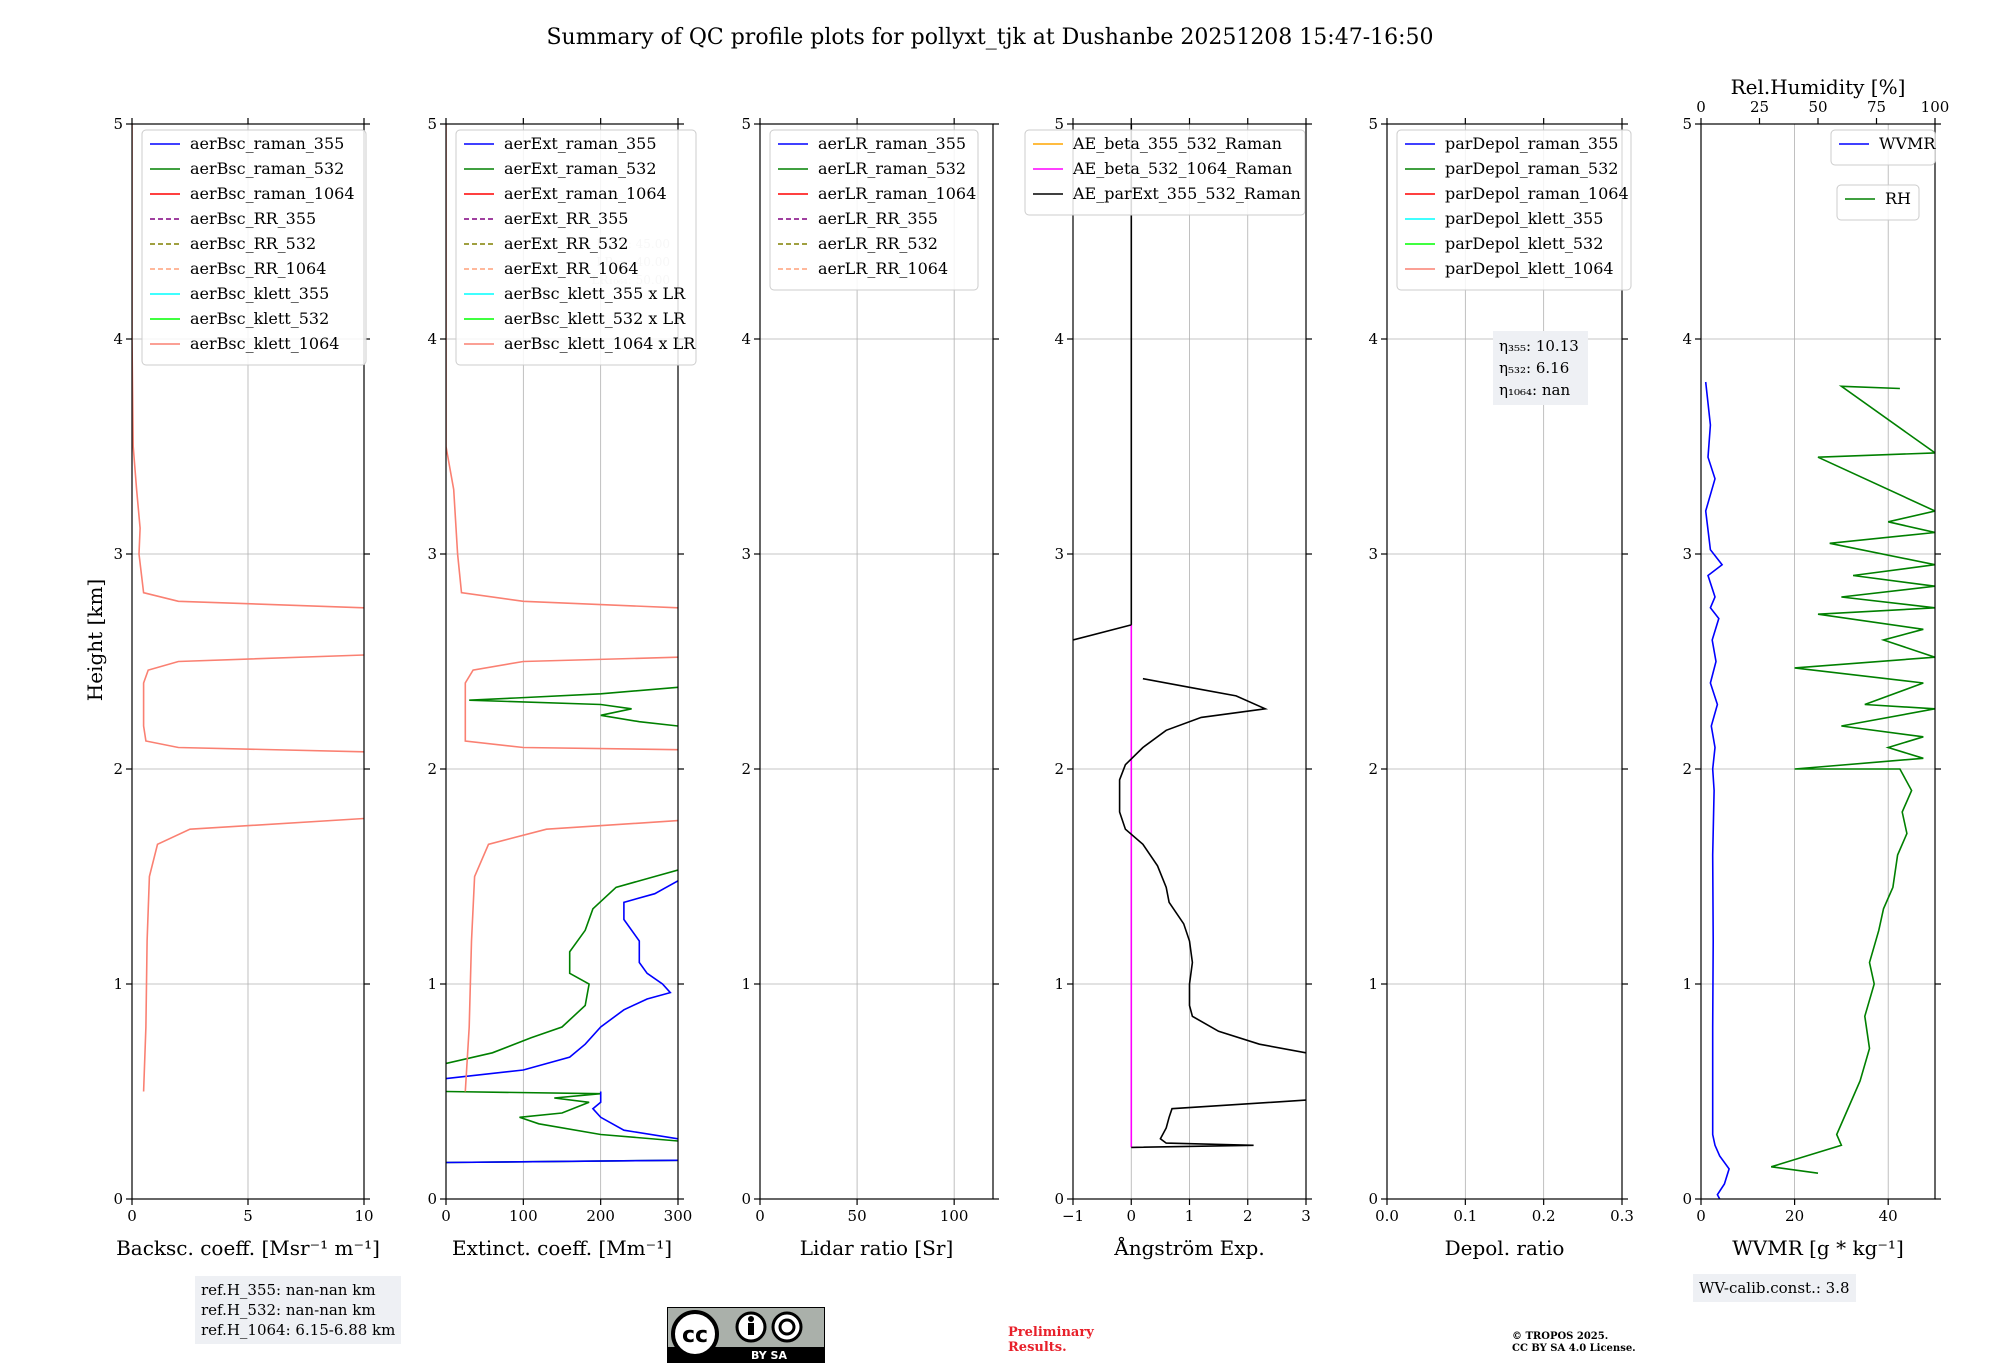  Describe the element at coordinates (1888, 1216) in the screenshot. I see `x-tick-label: 40` at that location.